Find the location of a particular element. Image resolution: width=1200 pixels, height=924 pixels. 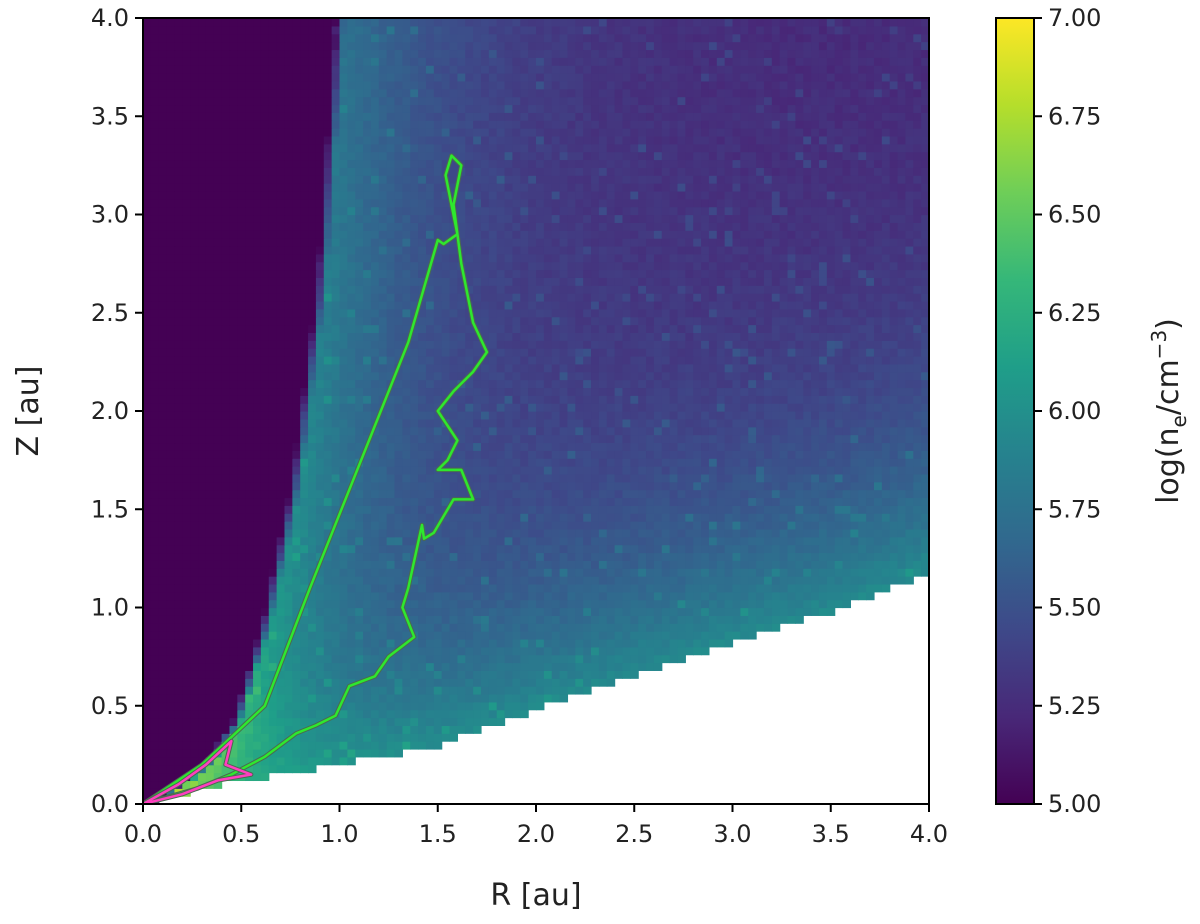

x-tick-label: 2.5 is located at coordinates (634, 834).